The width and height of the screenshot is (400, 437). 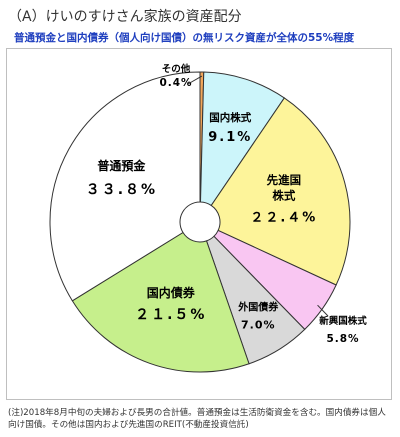 I want to click on slice-value-6: ３３.８%, so click(x=121, y=190).